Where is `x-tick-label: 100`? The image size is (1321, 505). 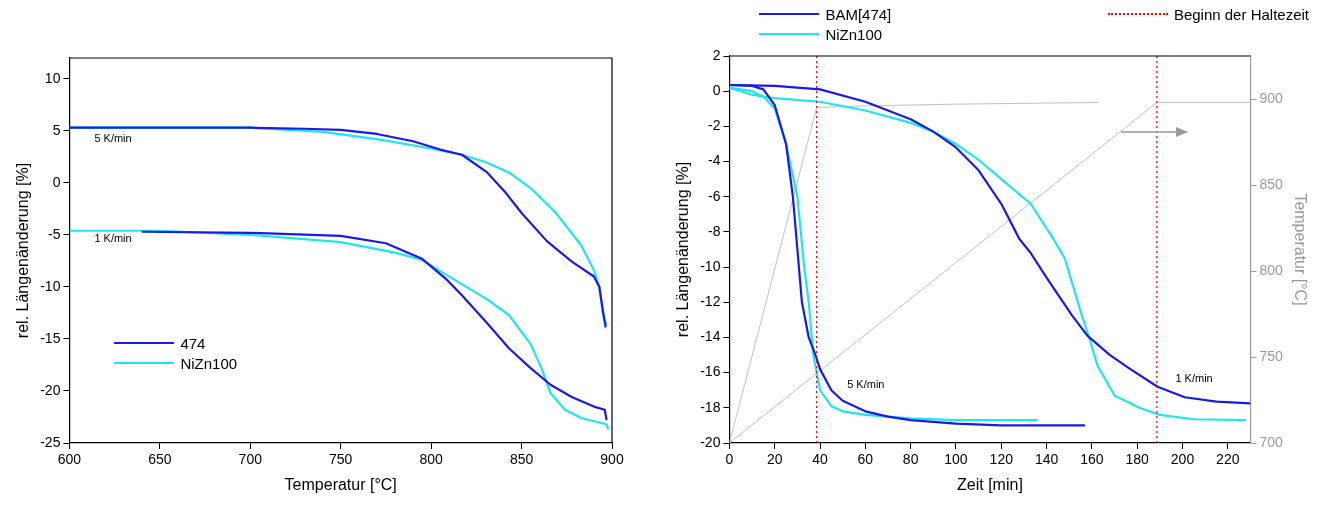 x-tick-label: 100 is located at coordinates (956, 459).